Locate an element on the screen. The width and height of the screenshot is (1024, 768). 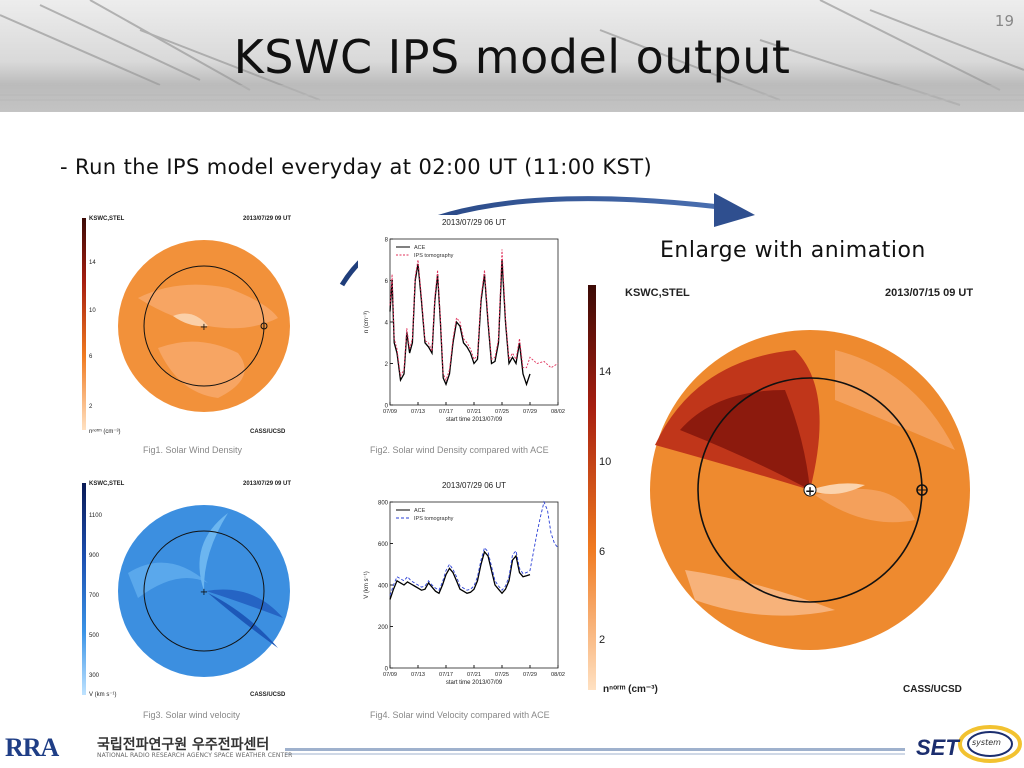
y-tick-label: 600 is located at coordinates (383, 545).